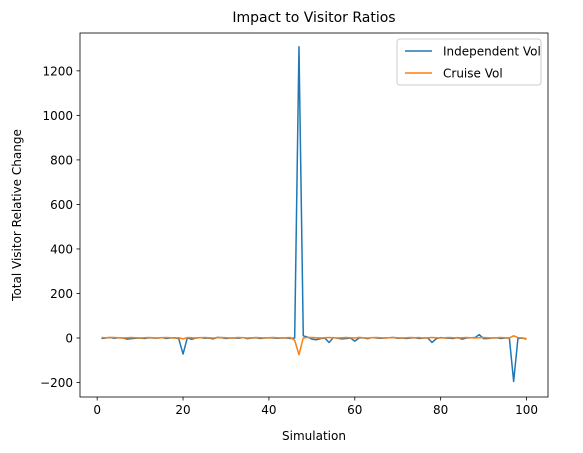  What do you see at coordinates (61, 160) in the screenshot?
I see `y-tick-label: 800` at bounding box center [61, 160].